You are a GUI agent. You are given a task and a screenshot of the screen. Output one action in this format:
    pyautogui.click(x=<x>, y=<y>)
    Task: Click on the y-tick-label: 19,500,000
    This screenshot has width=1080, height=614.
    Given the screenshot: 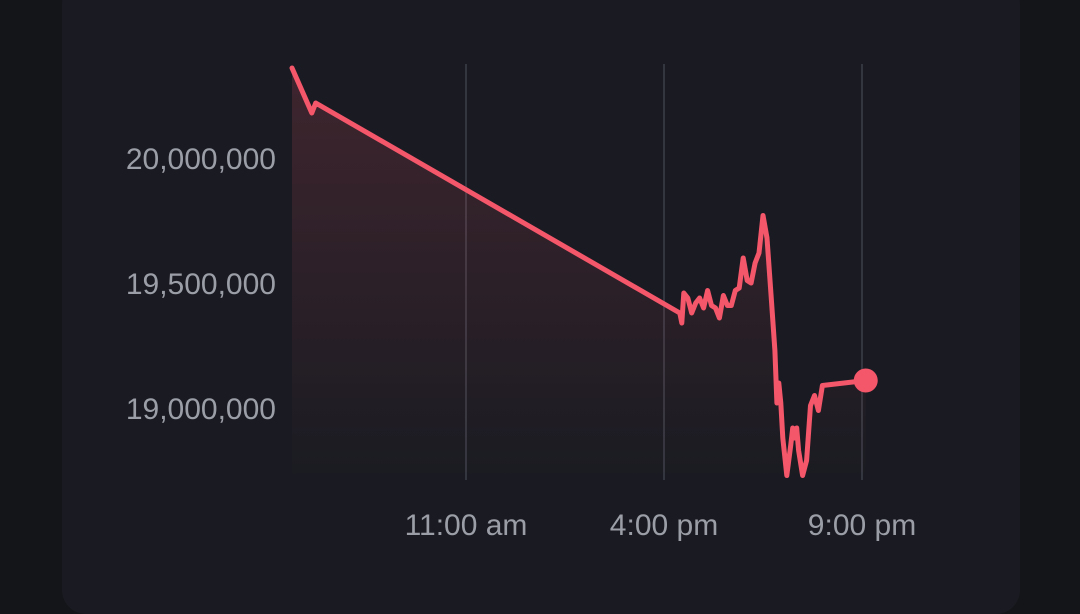 What is the action you would take?
    pyautogui.click(x=201, y=284)
    